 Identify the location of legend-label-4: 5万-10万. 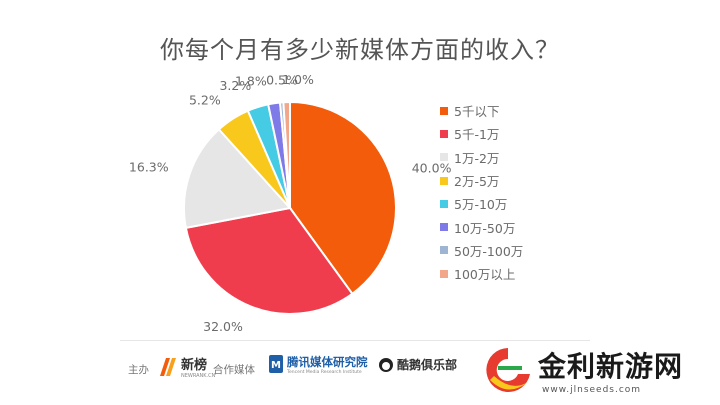
(481, 205).